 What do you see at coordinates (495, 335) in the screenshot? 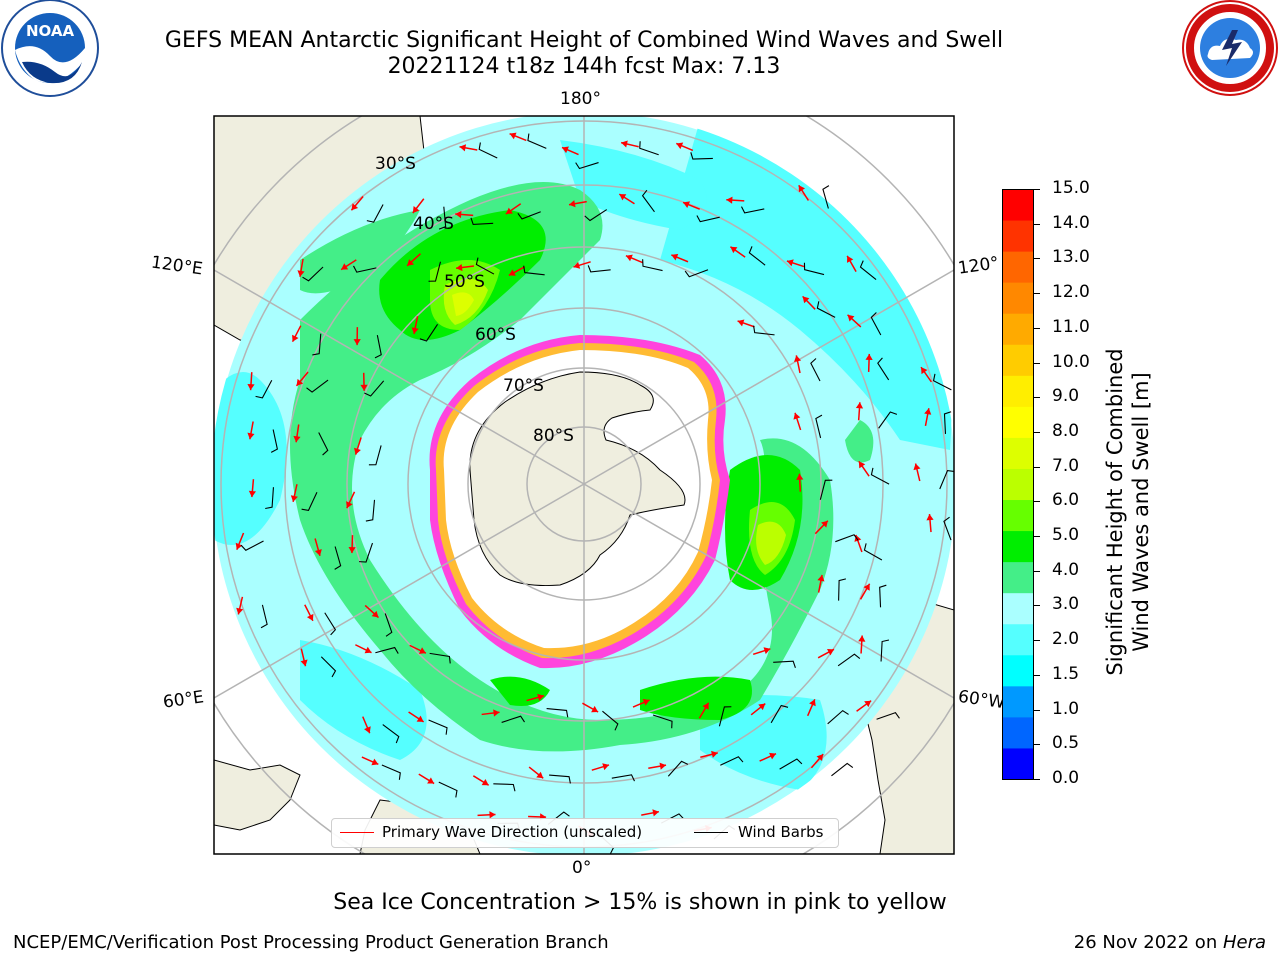
I see `lat-label-60s: 60°S` at bounding box center [495, 335].